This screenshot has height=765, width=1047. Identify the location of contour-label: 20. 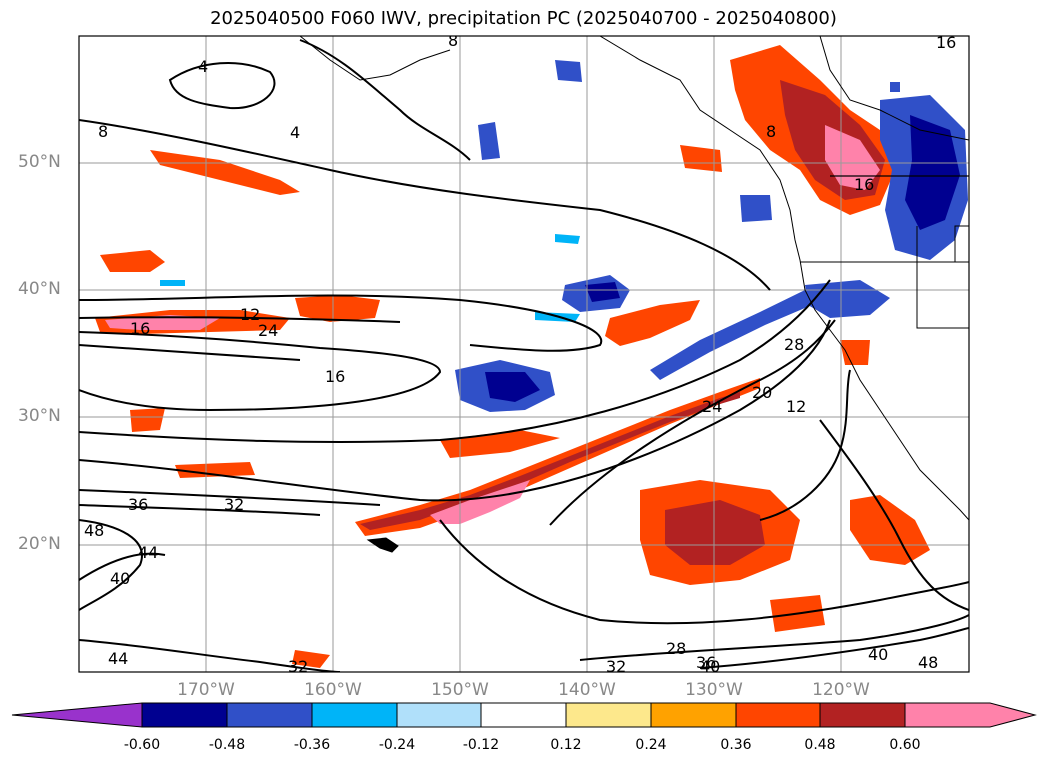
(762, 392).